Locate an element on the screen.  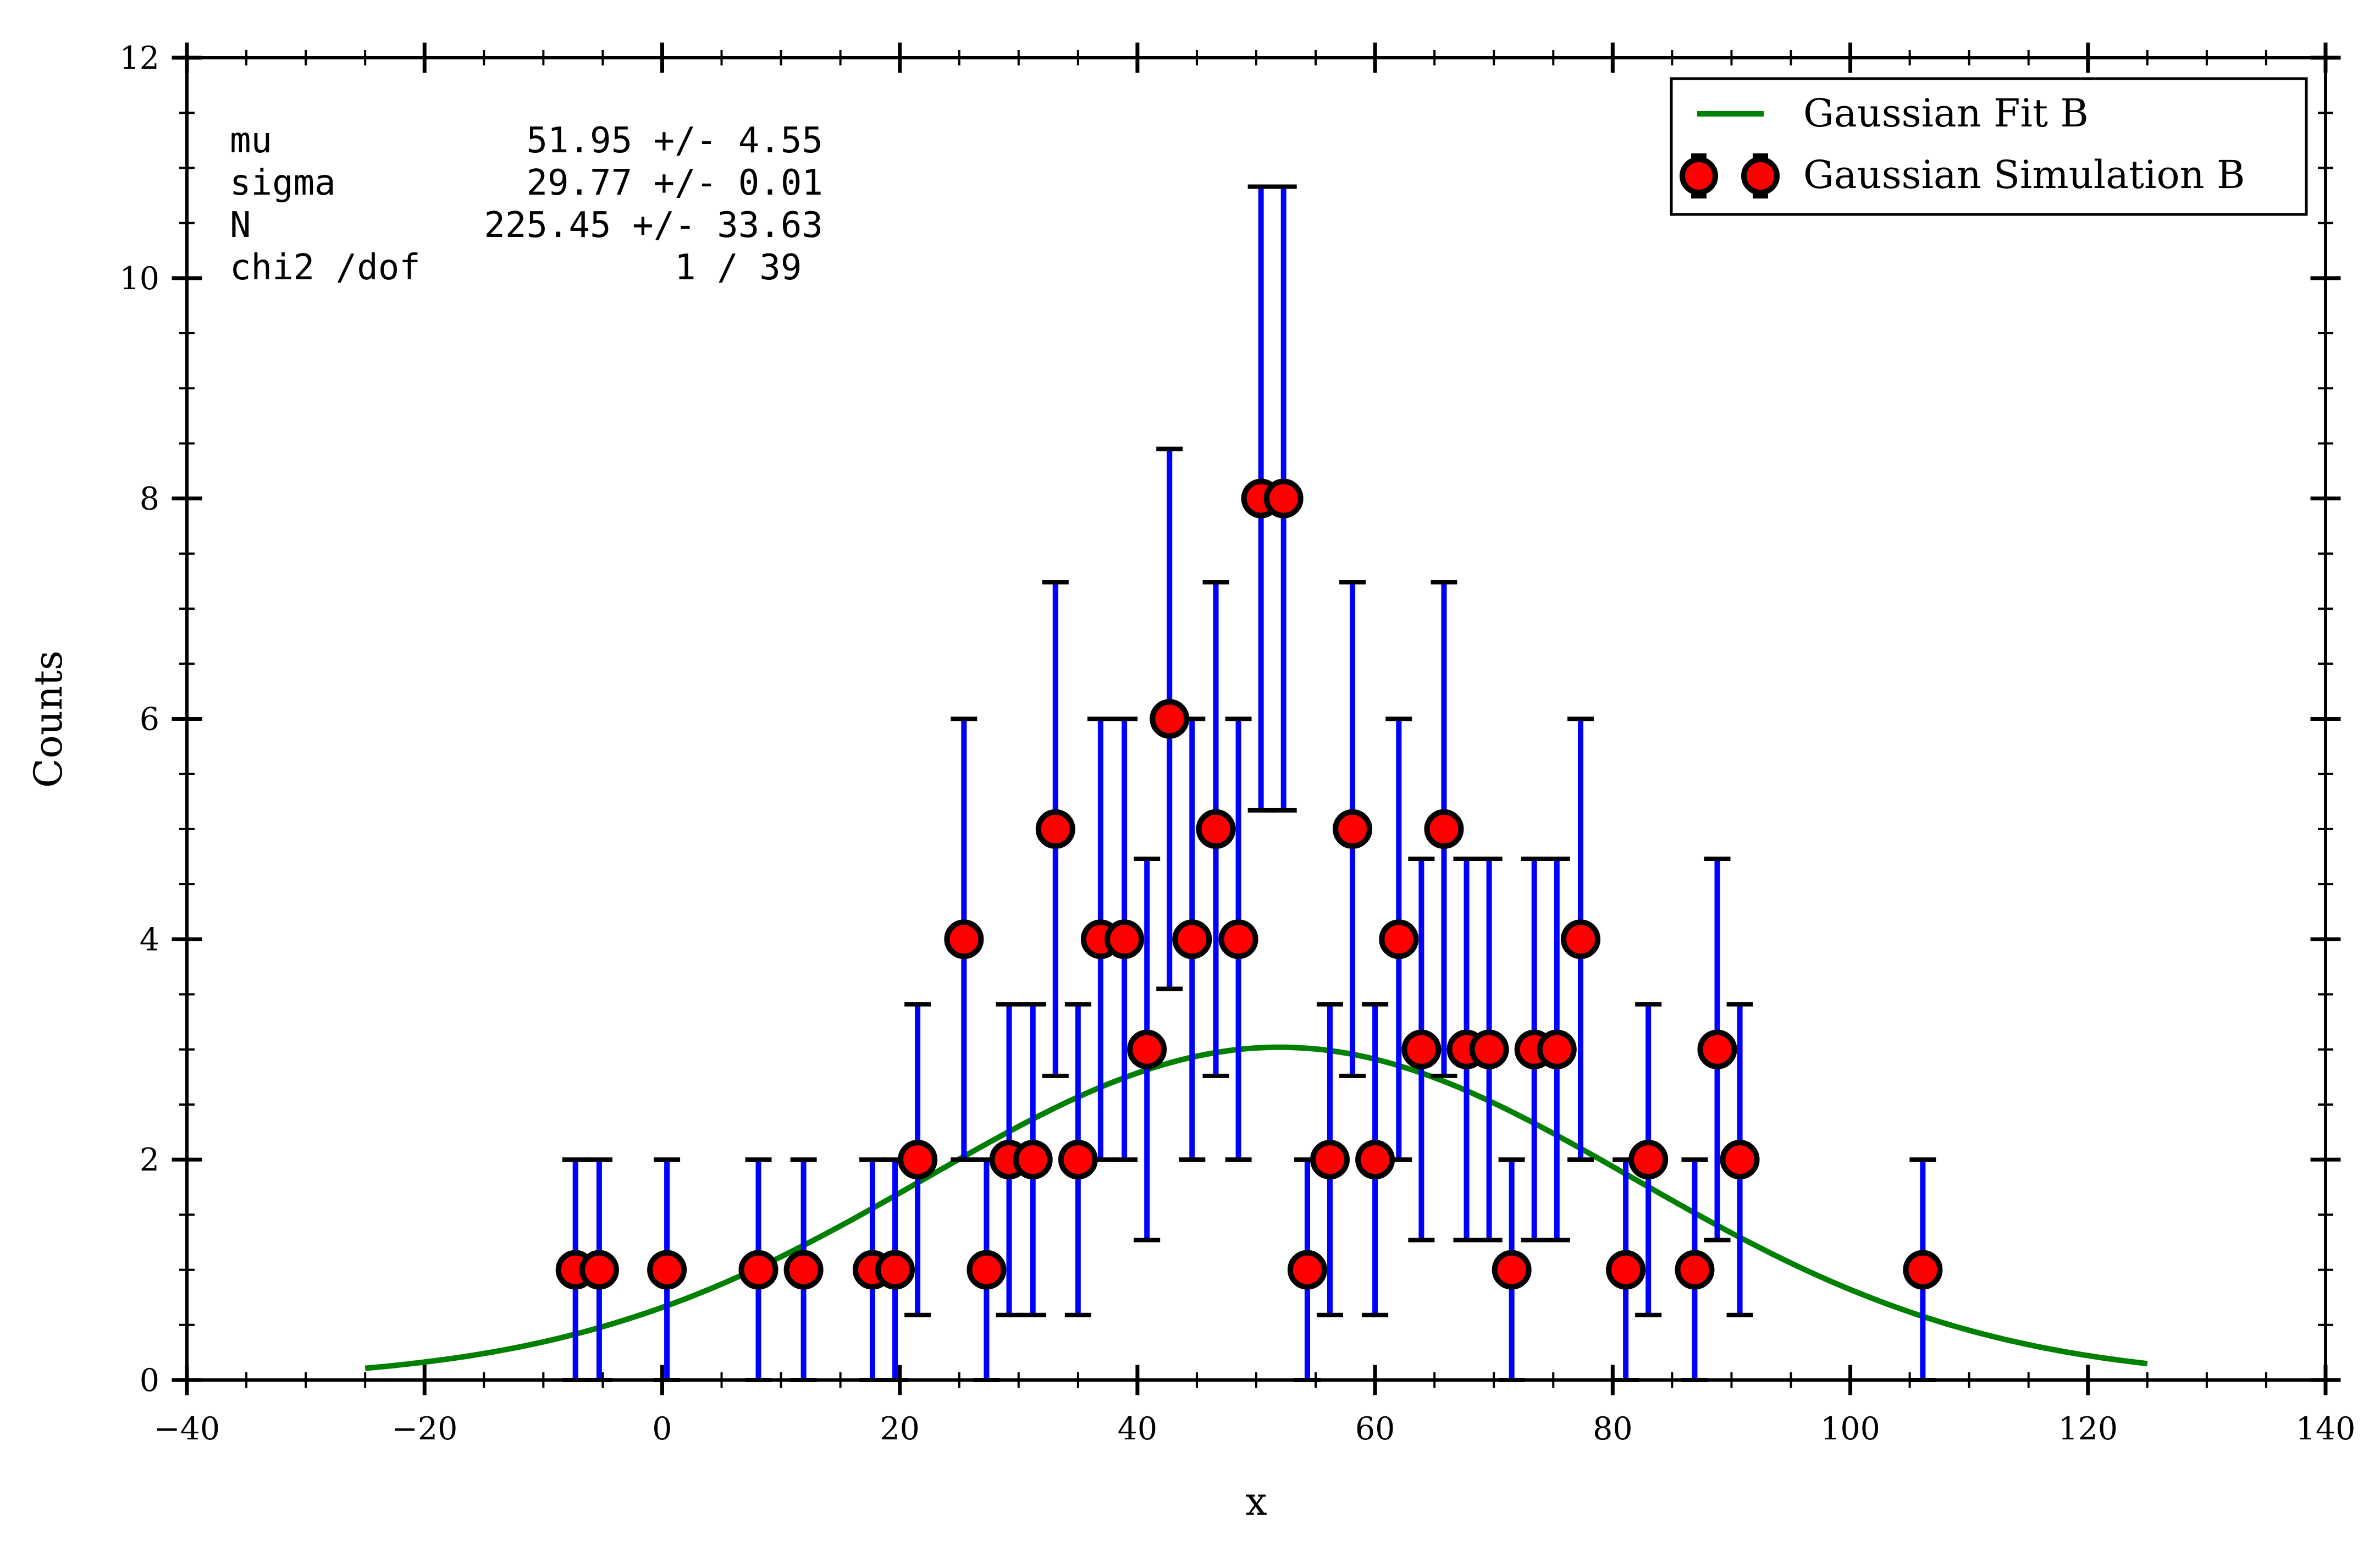
stats-line-n: N 225.45 +/- 33.63 is located at coordinates (526, 225).